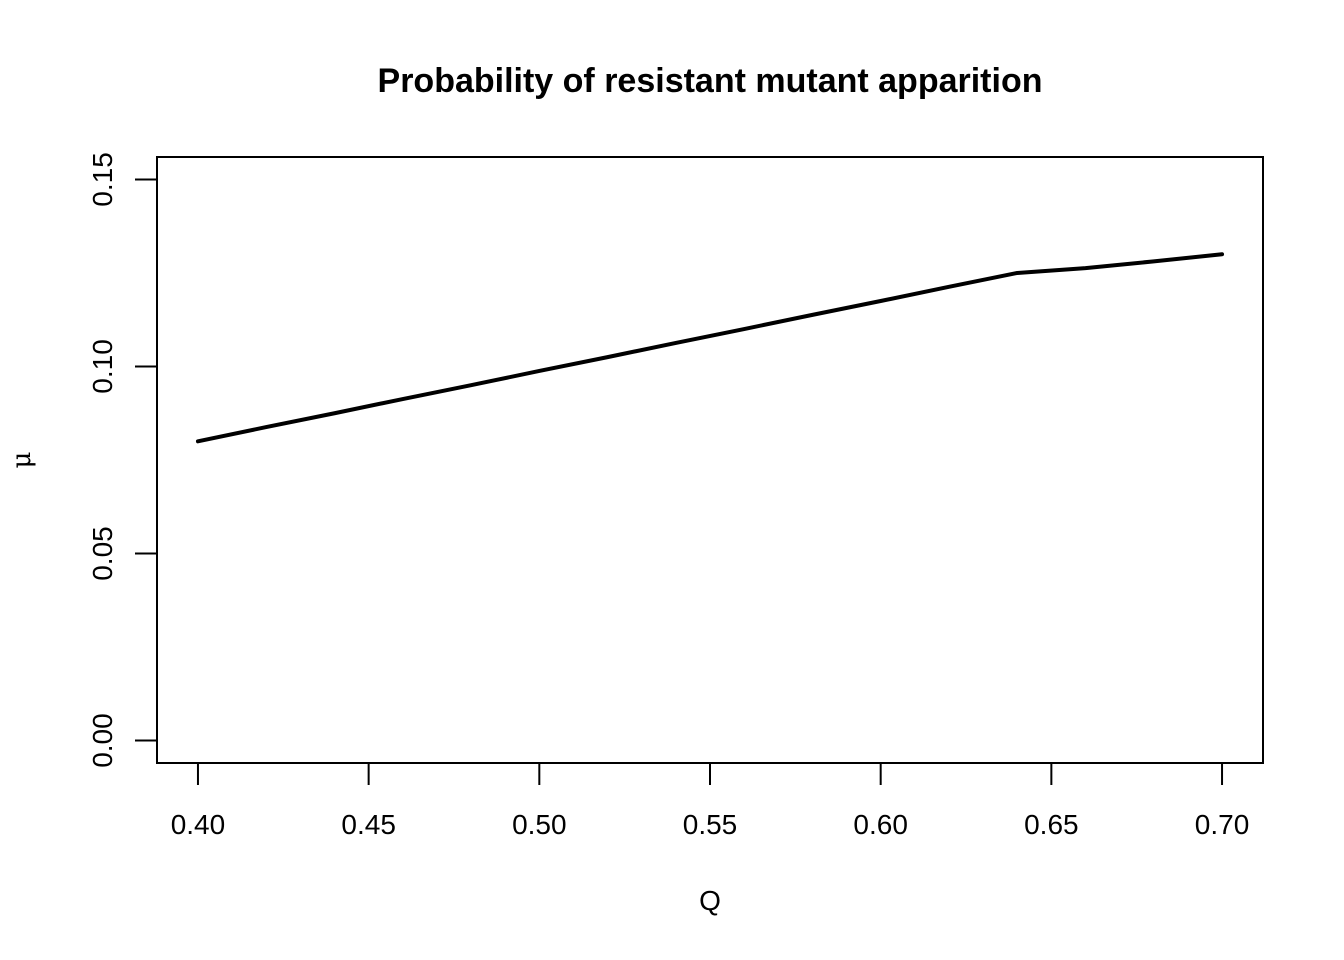  I want to click on y-axis: 0.00 0.05 0.10 0.15, so click(122, 460).